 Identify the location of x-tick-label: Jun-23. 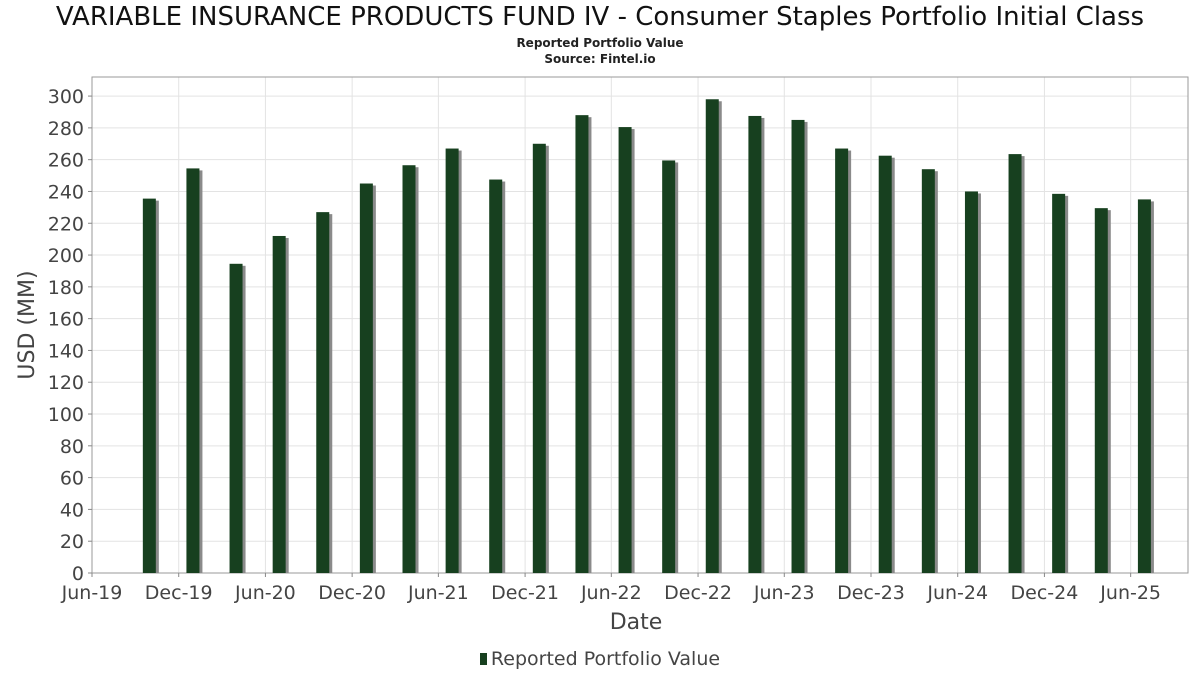
(784, 593).